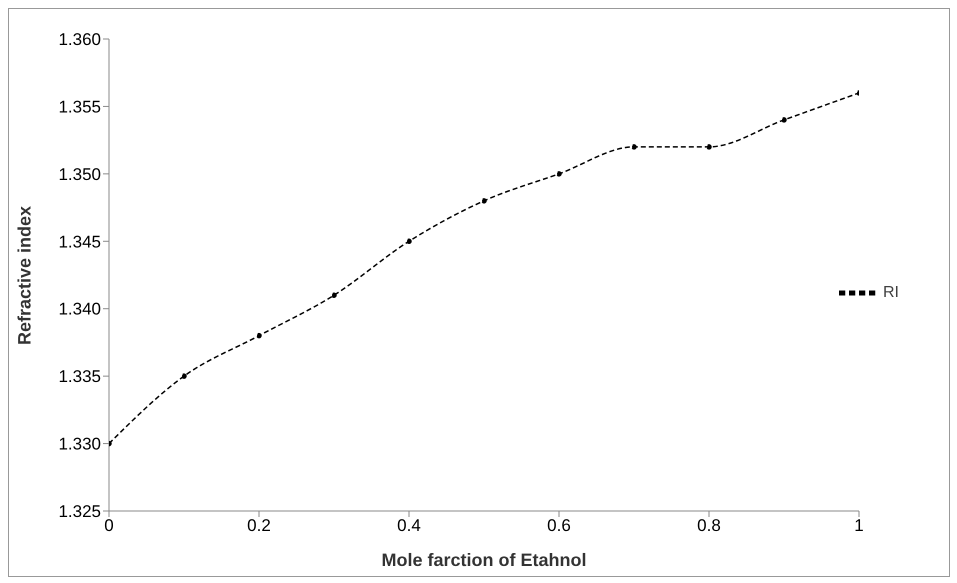 The height and width of the screenshot is (583, 957). Describe the element at coordinates (79, 40) in the screenshot. I see `y-tick-label: 1.360` at that location.